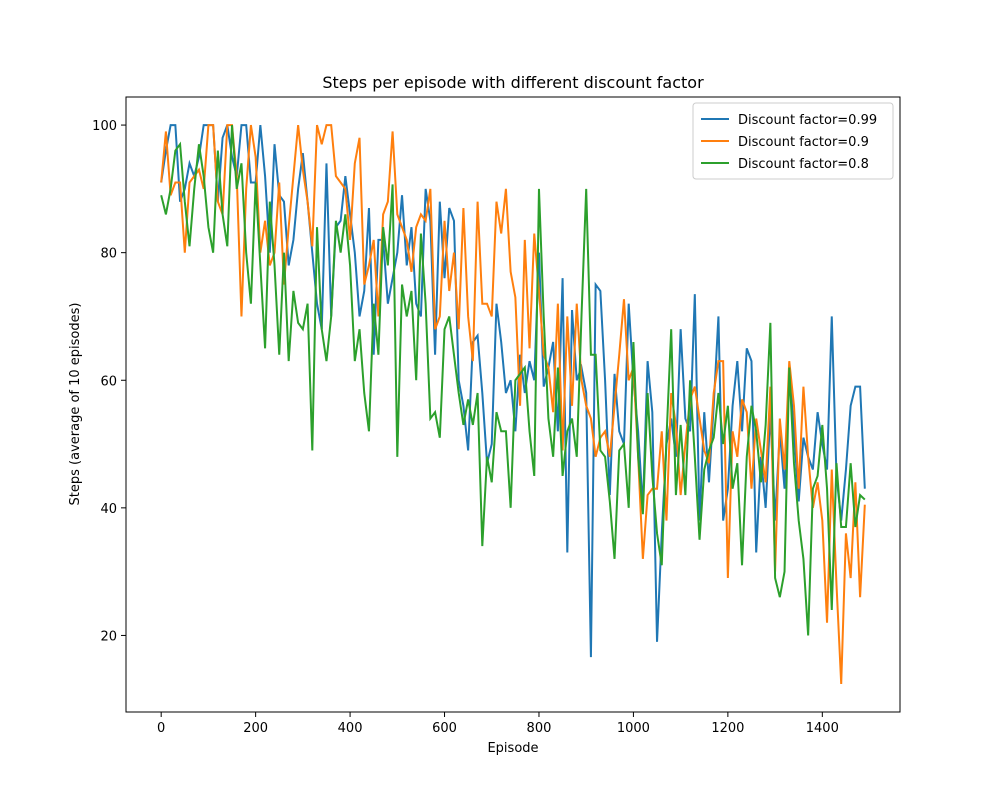  What do you see at coordinates (161, 728) in the screenshot?
I see `x-tick-label: 0` at bounding box center [161, 728].